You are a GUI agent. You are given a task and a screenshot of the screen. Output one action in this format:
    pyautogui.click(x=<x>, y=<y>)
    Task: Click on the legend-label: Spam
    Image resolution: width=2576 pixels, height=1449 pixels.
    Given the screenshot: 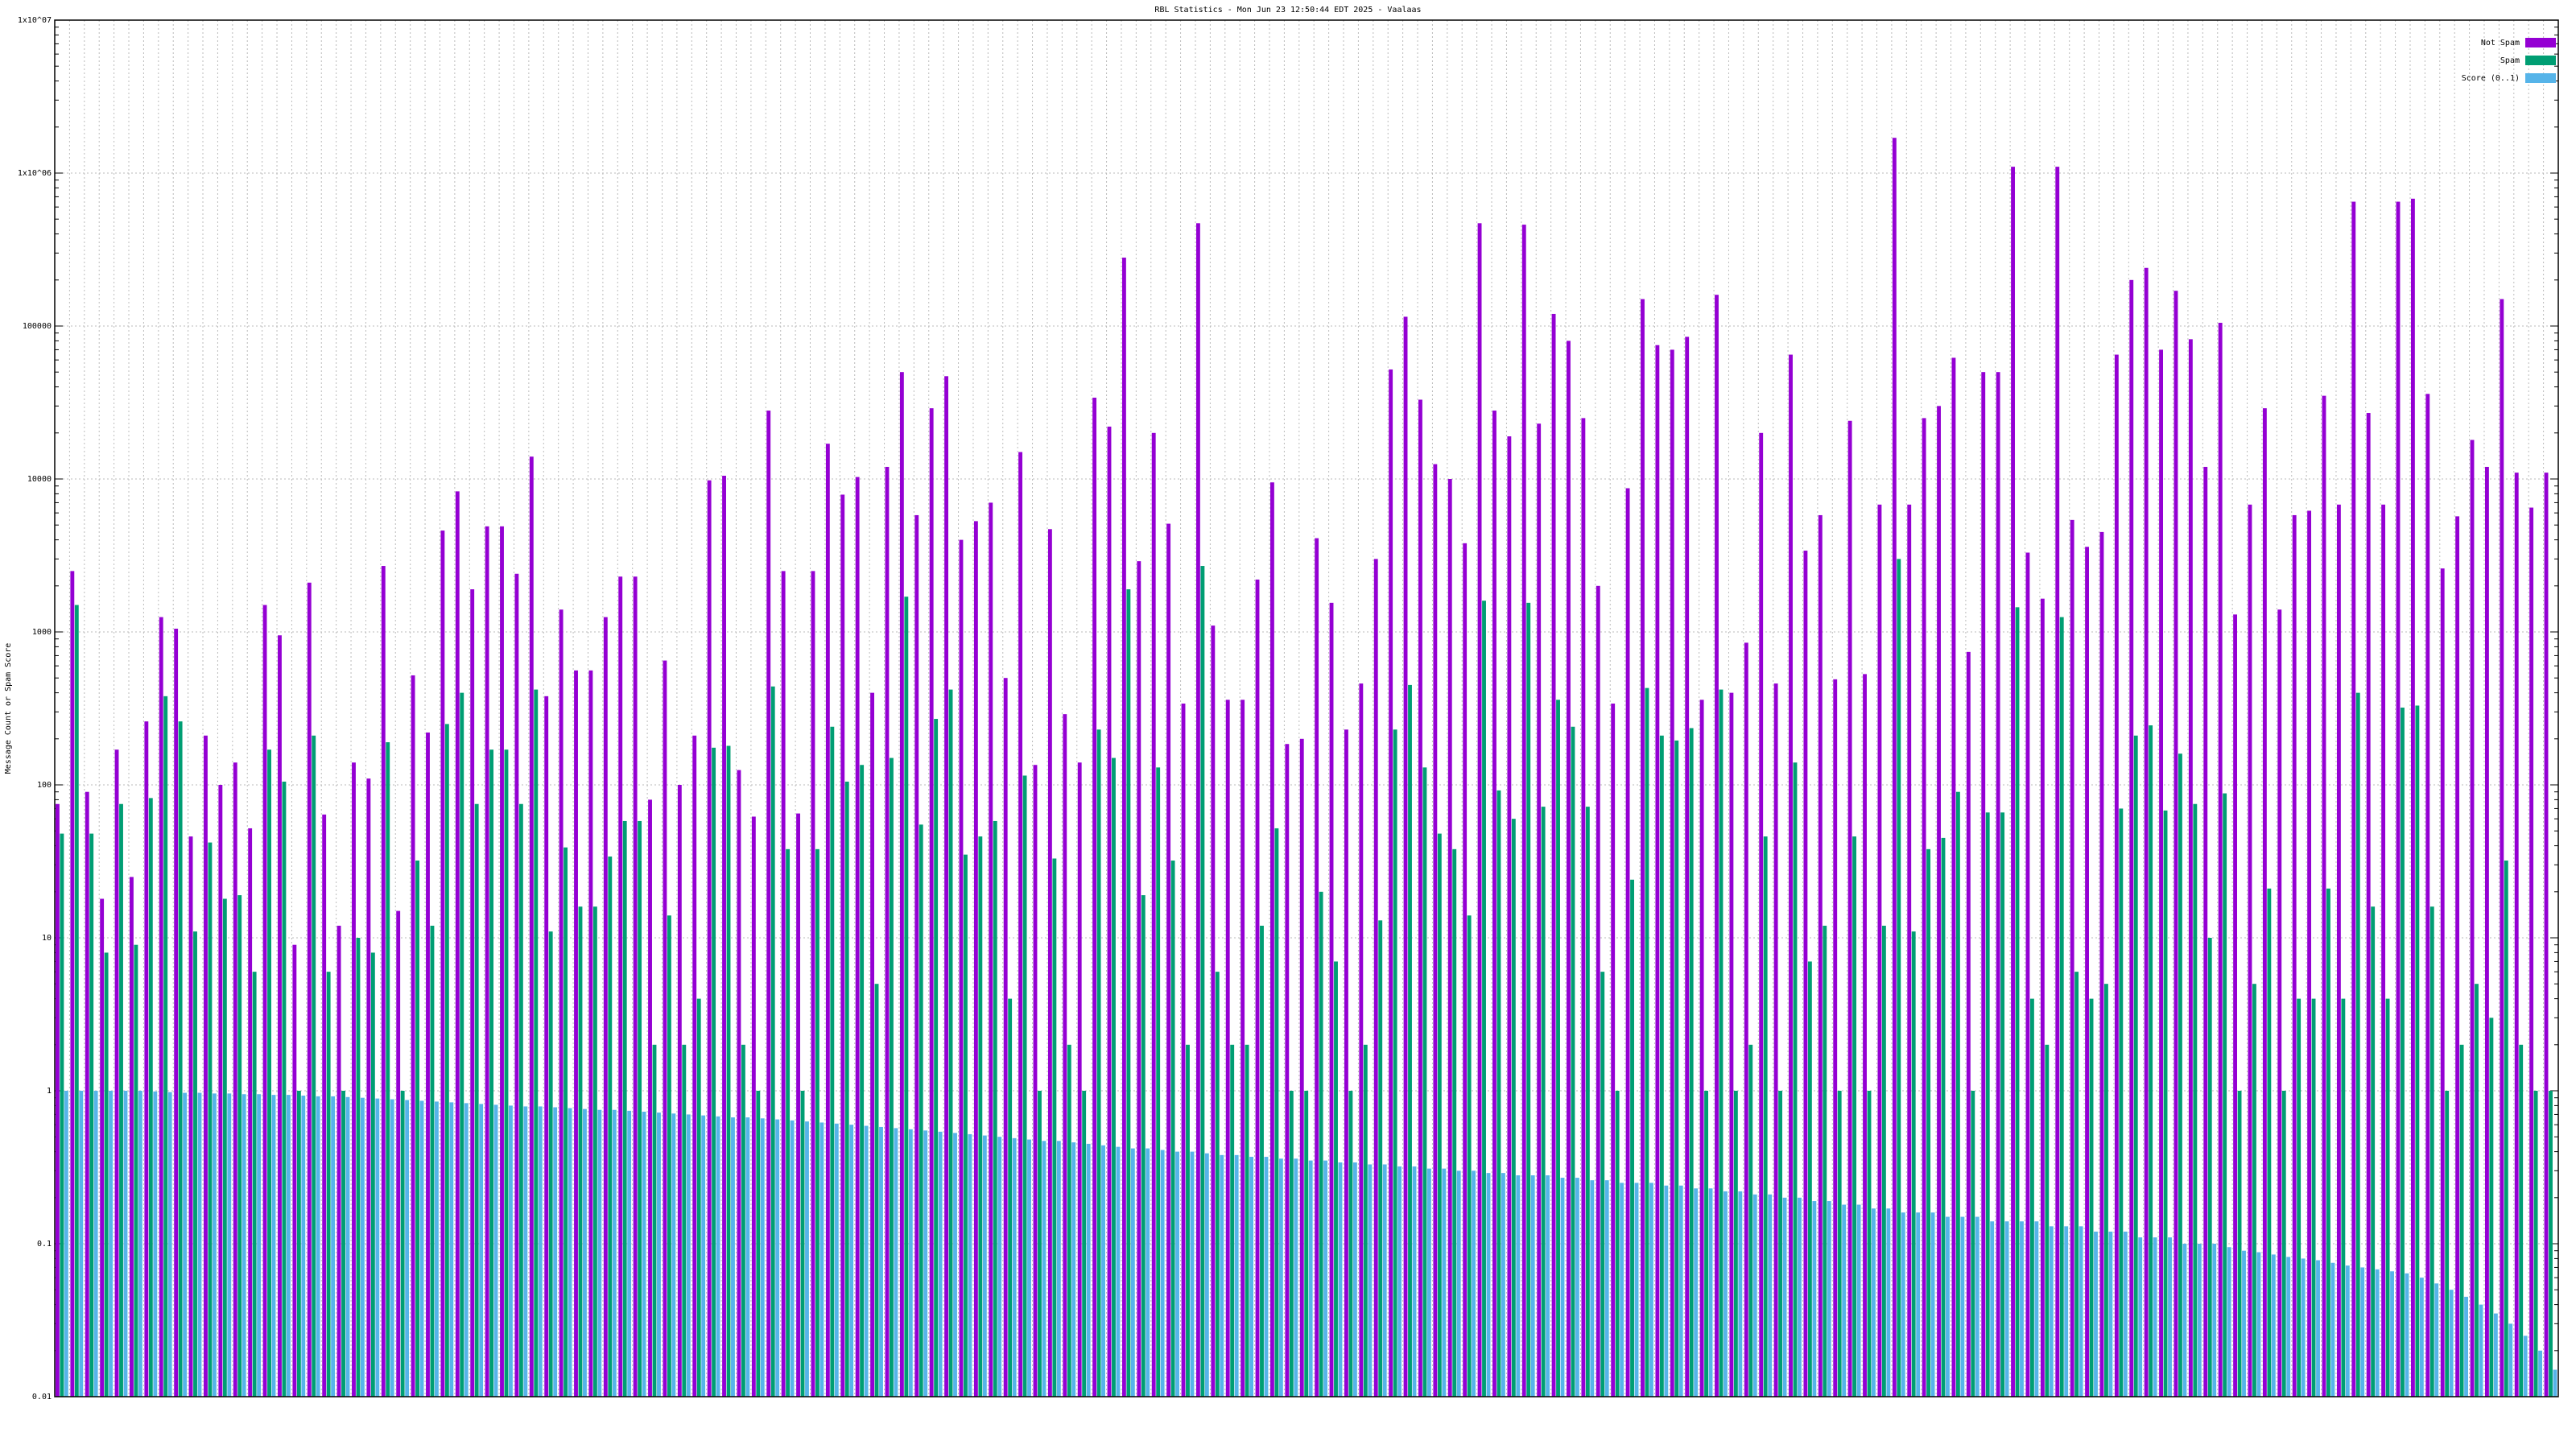 What is the action you would take?
    pyautogui.click(x=2510, y=60)
    